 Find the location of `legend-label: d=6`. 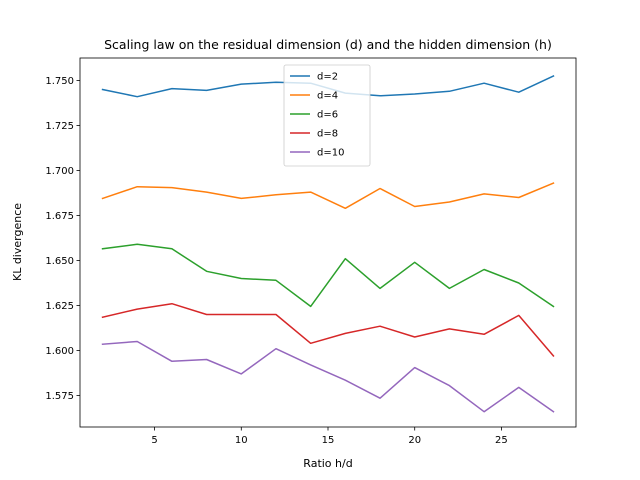

legend-label: d=6 is located at coordinates (327, 115).